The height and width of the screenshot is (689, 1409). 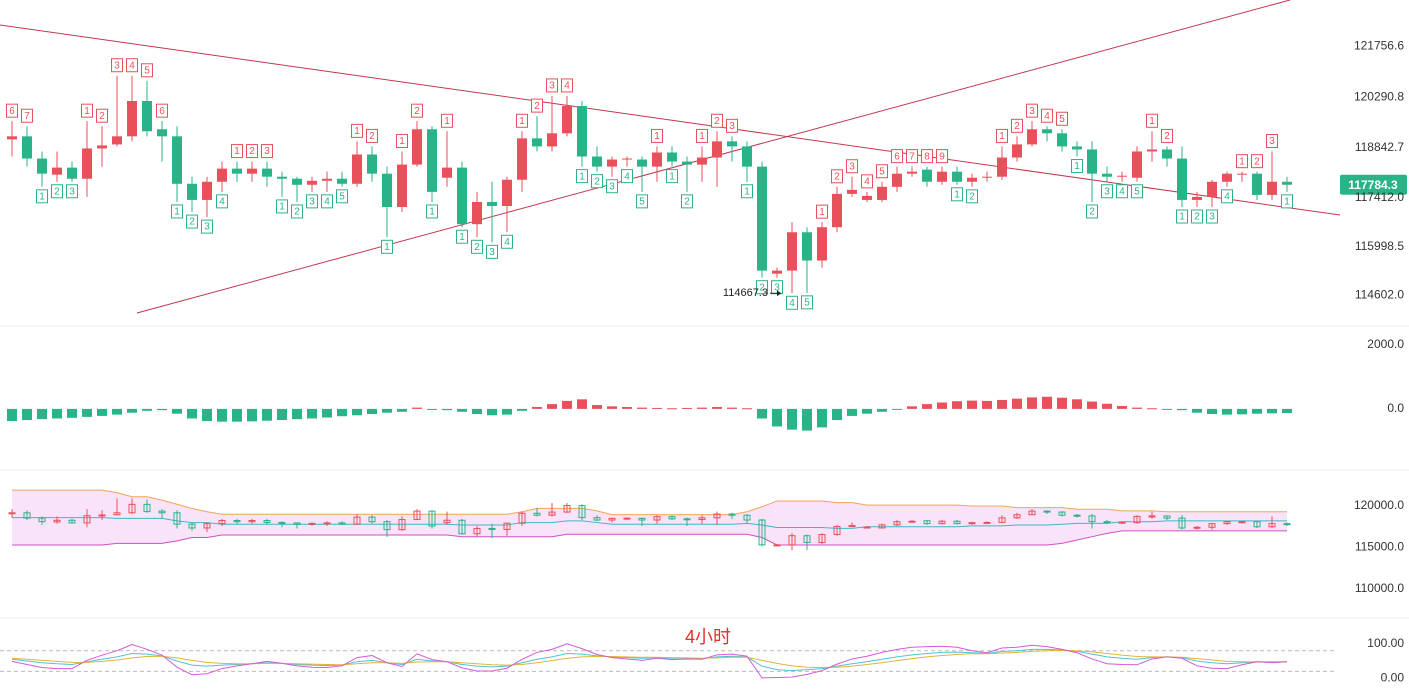 What do you see at coordinates (649, 523) in the screenshot?
I see `middle-band` at bounding box center [649, 523].